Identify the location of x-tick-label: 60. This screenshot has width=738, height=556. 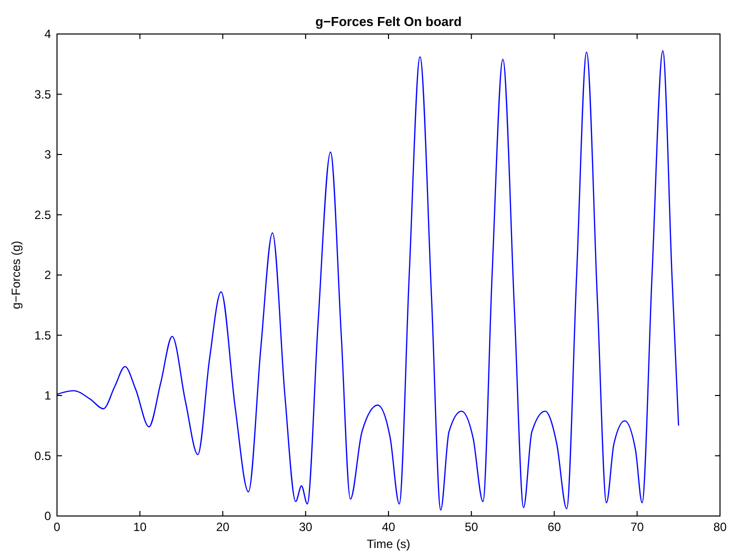
(555, 527).